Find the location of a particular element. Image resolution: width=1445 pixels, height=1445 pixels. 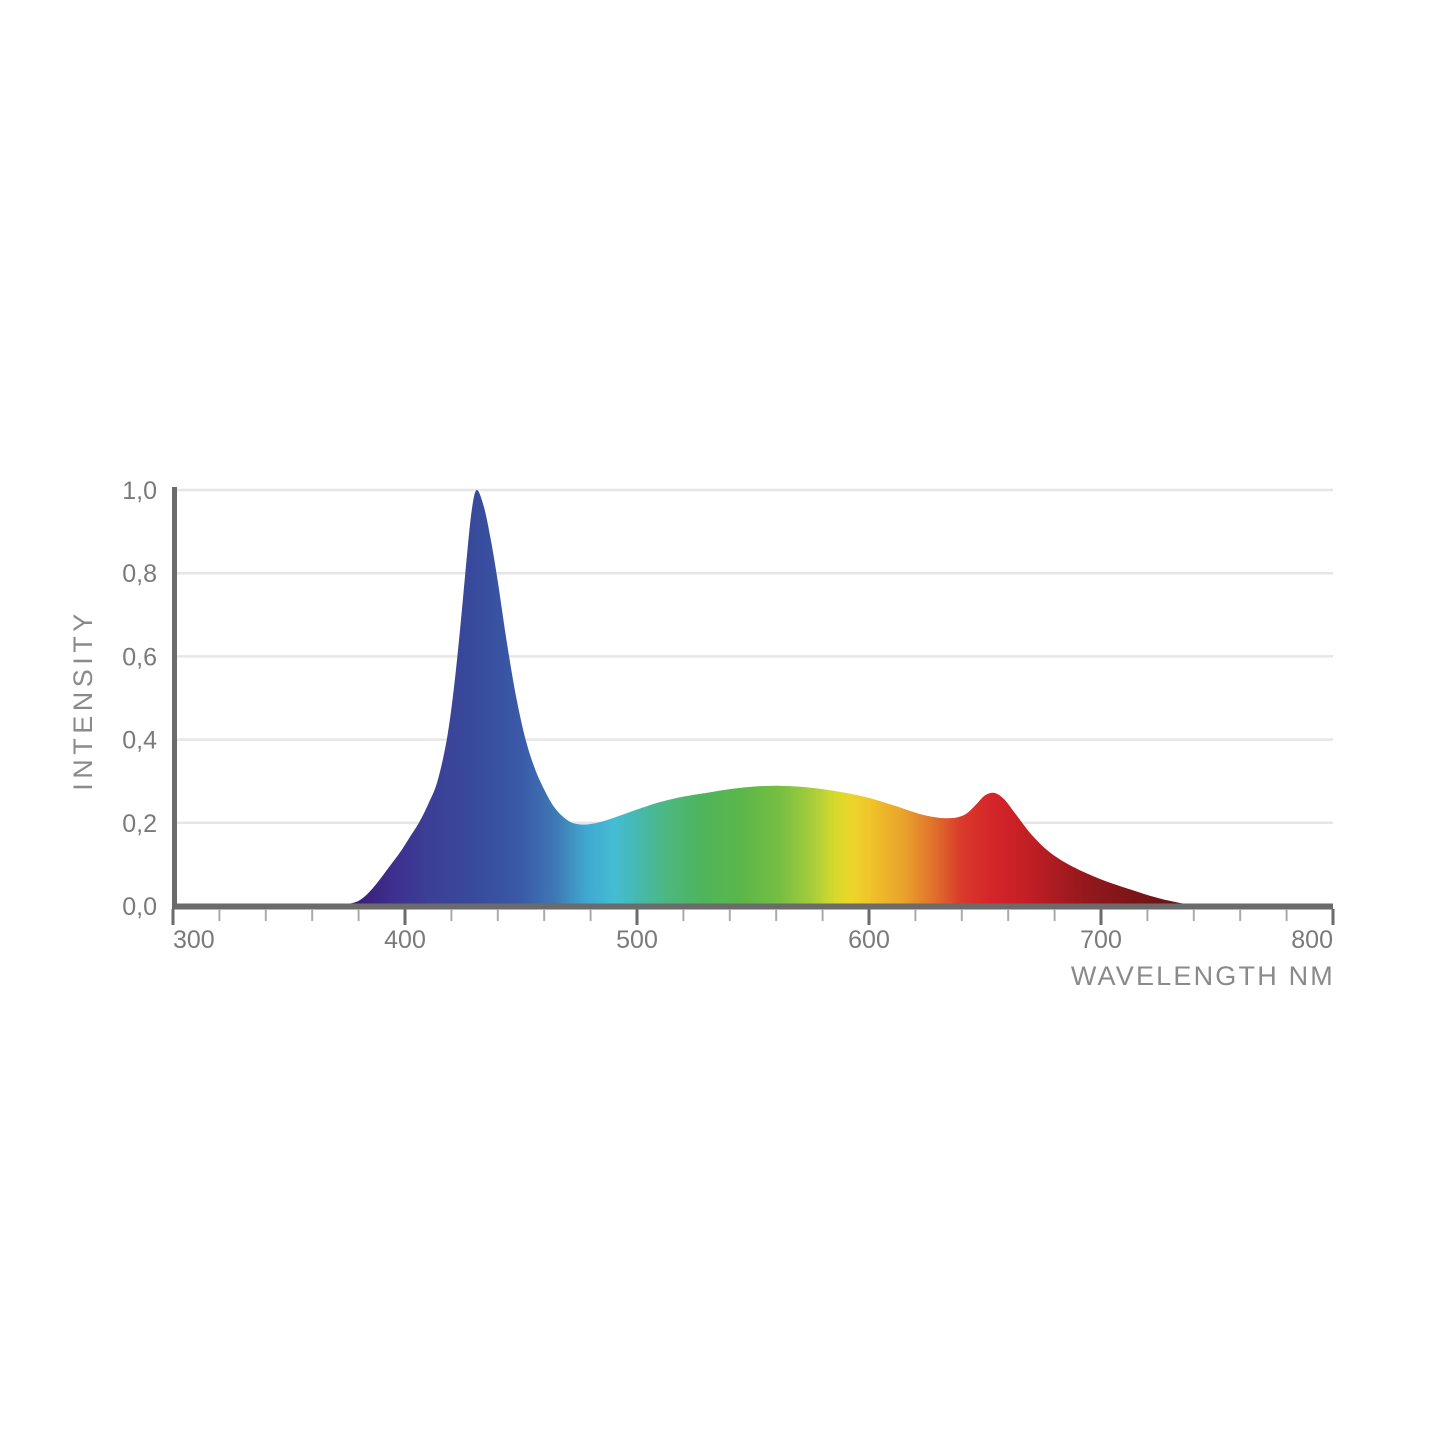

x-tick-label: 600 is located at coordinates (869, 940).